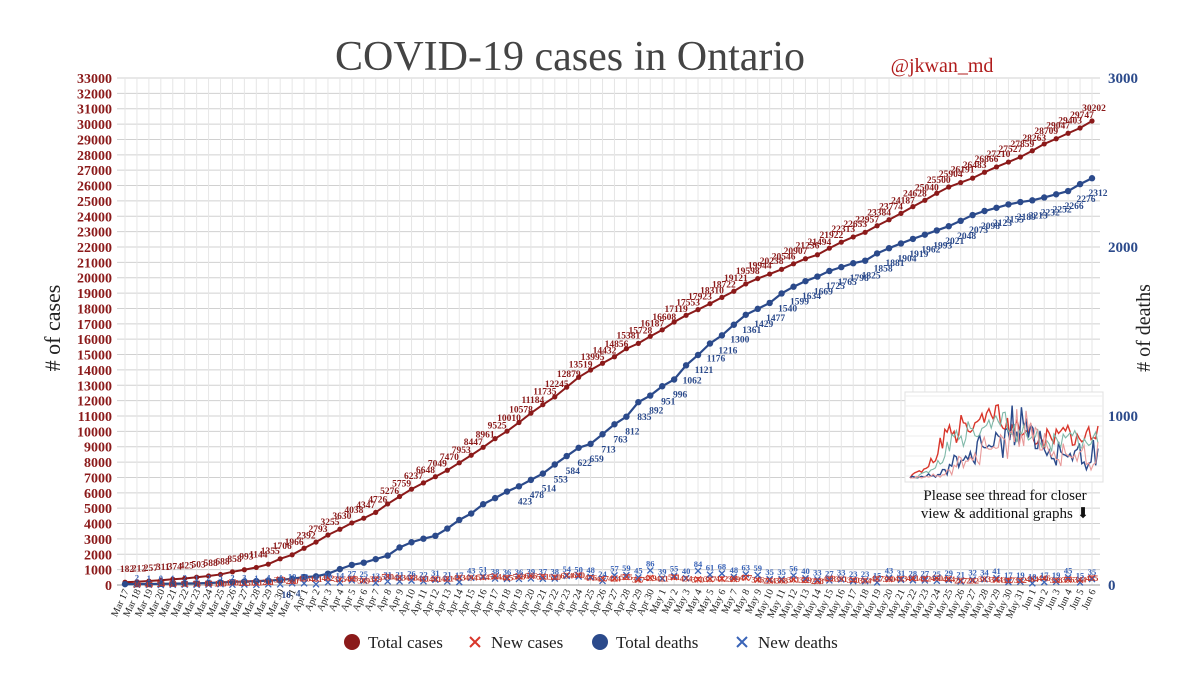  Describe the element at coordinates (94, 340) in the screenshot. I see `y-tick-label-left: 16000` at that location.